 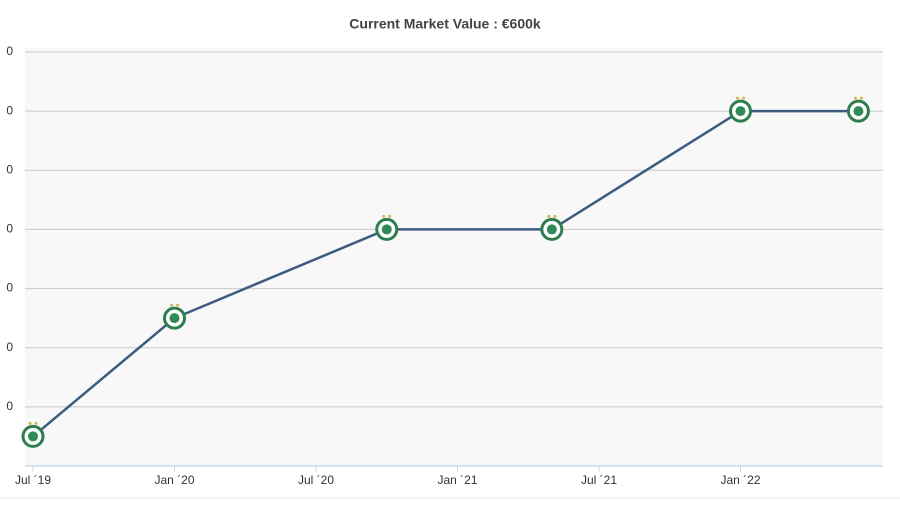 I want to click on x-tick-label: Jul ´21, so click(x=599, y=480).